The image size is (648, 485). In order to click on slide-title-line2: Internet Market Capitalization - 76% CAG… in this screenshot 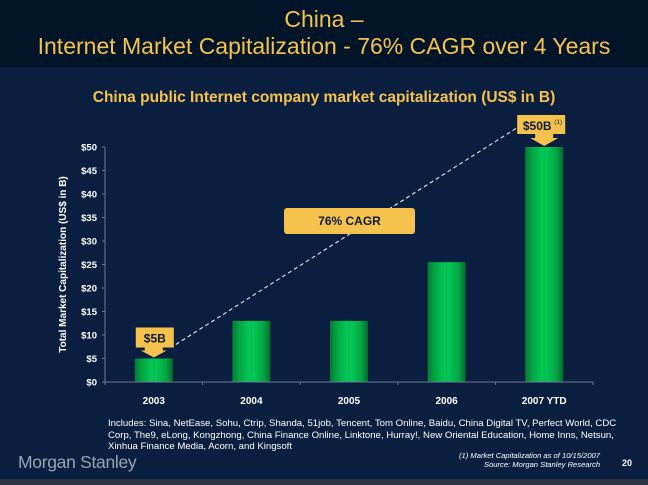, I will do `click(324, 46)`.